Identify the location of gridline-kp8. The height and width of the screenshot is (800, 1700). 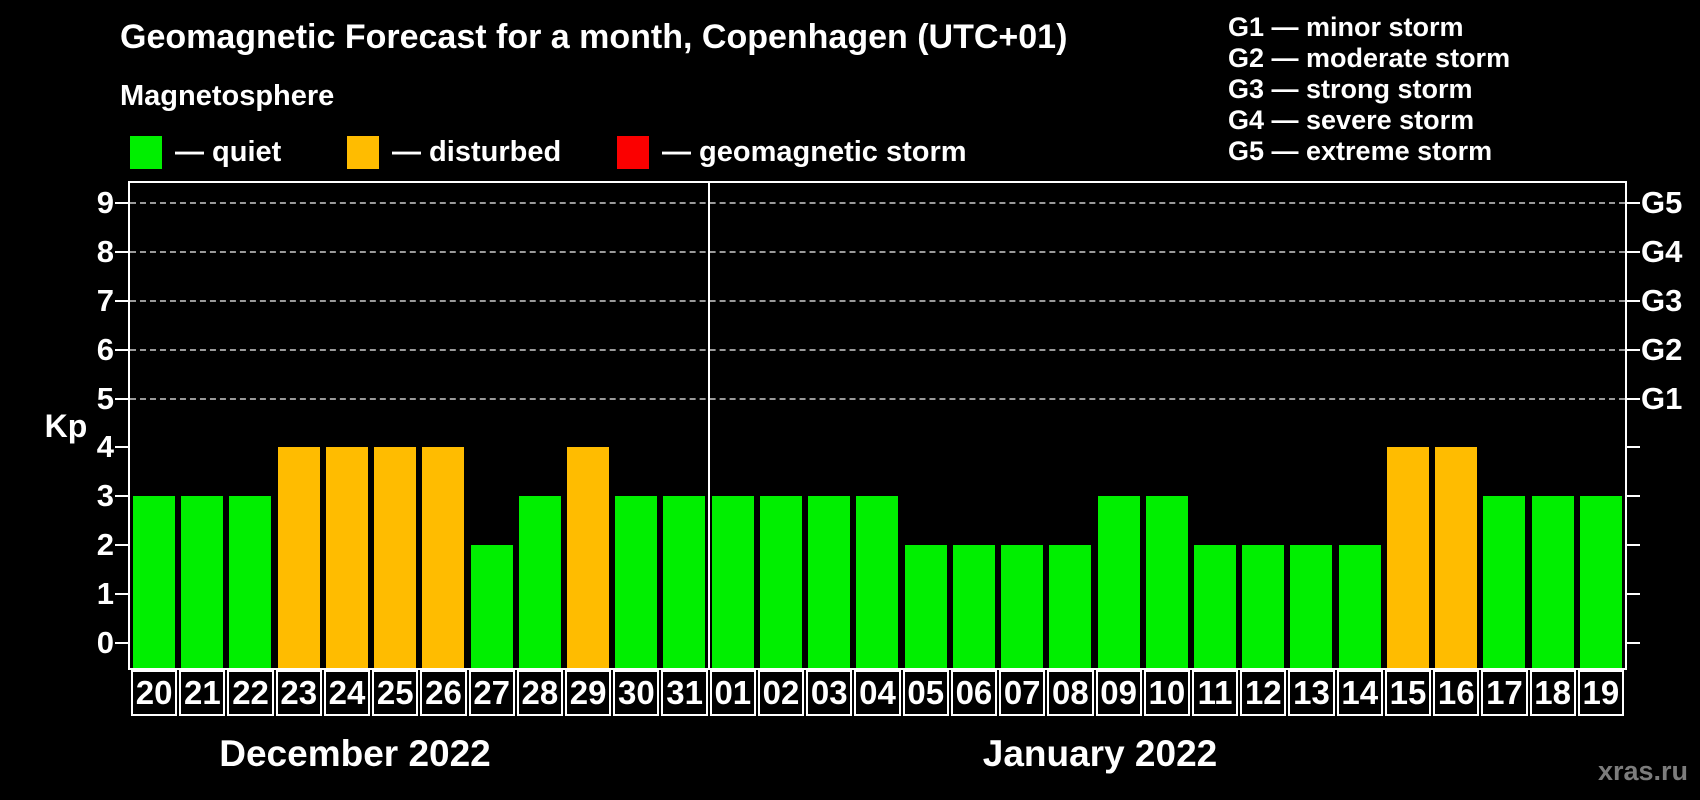
(877, 251).